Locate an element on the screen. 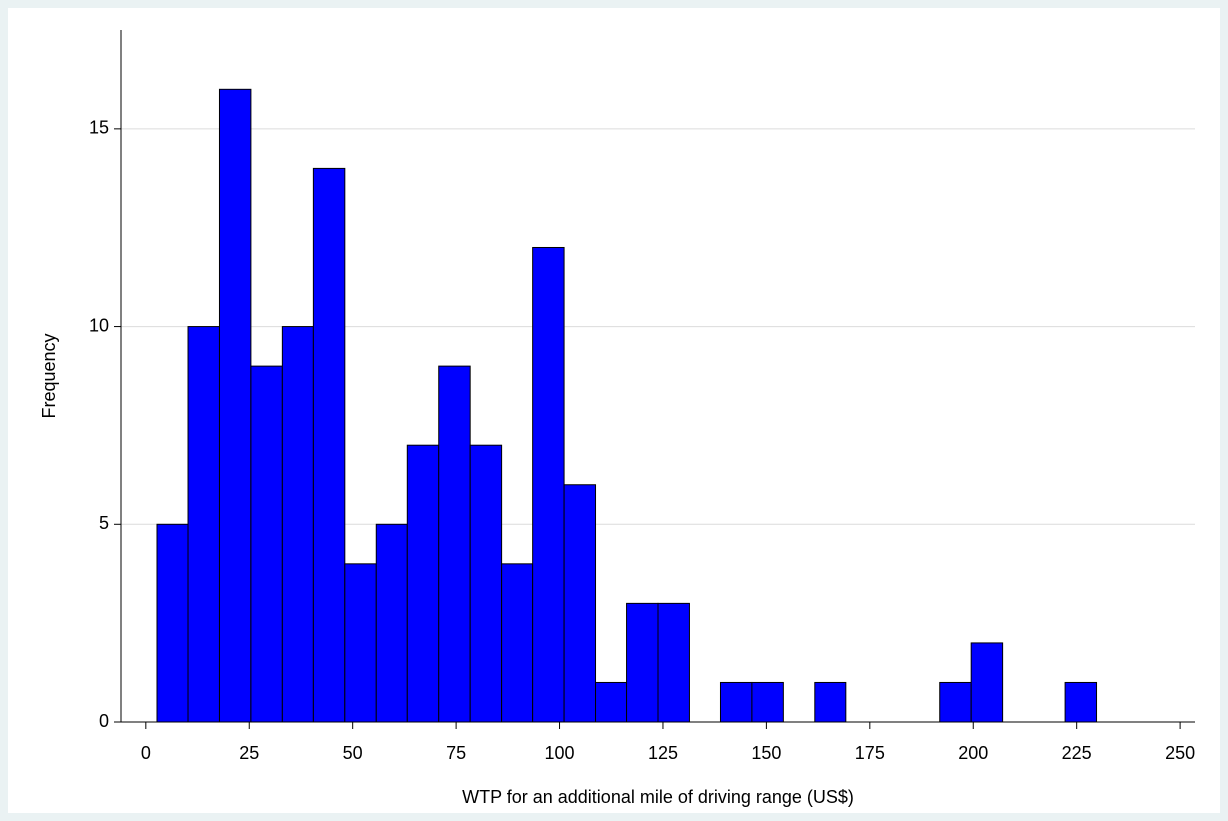 The image size is (1228, 821). x-tick-label: 75 is located at coordinates (456, 753).